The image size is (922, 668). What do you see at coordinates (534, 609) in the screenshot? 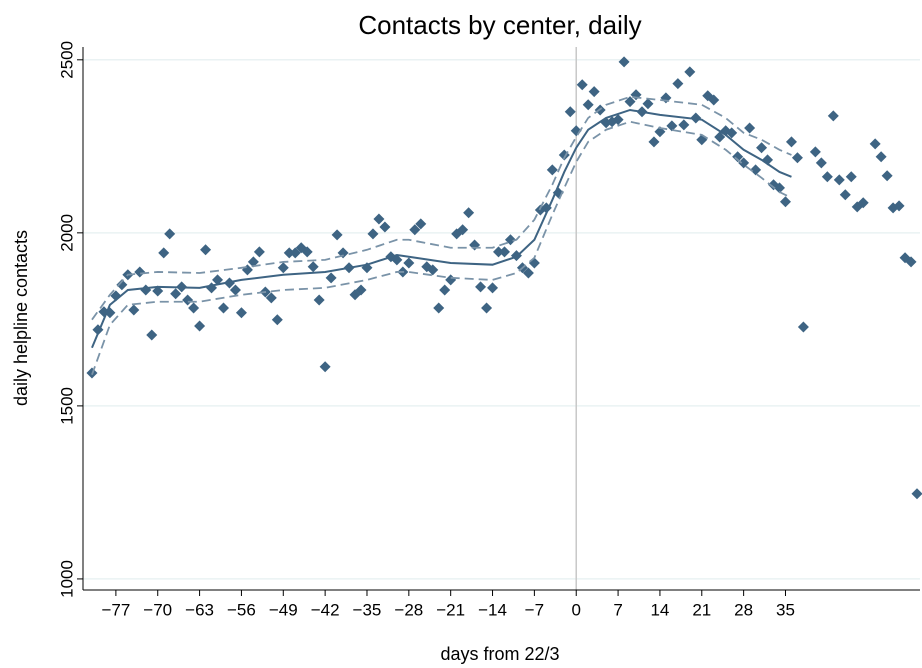
I see `x-tick-label: −7` at bounding box center [534, 609].